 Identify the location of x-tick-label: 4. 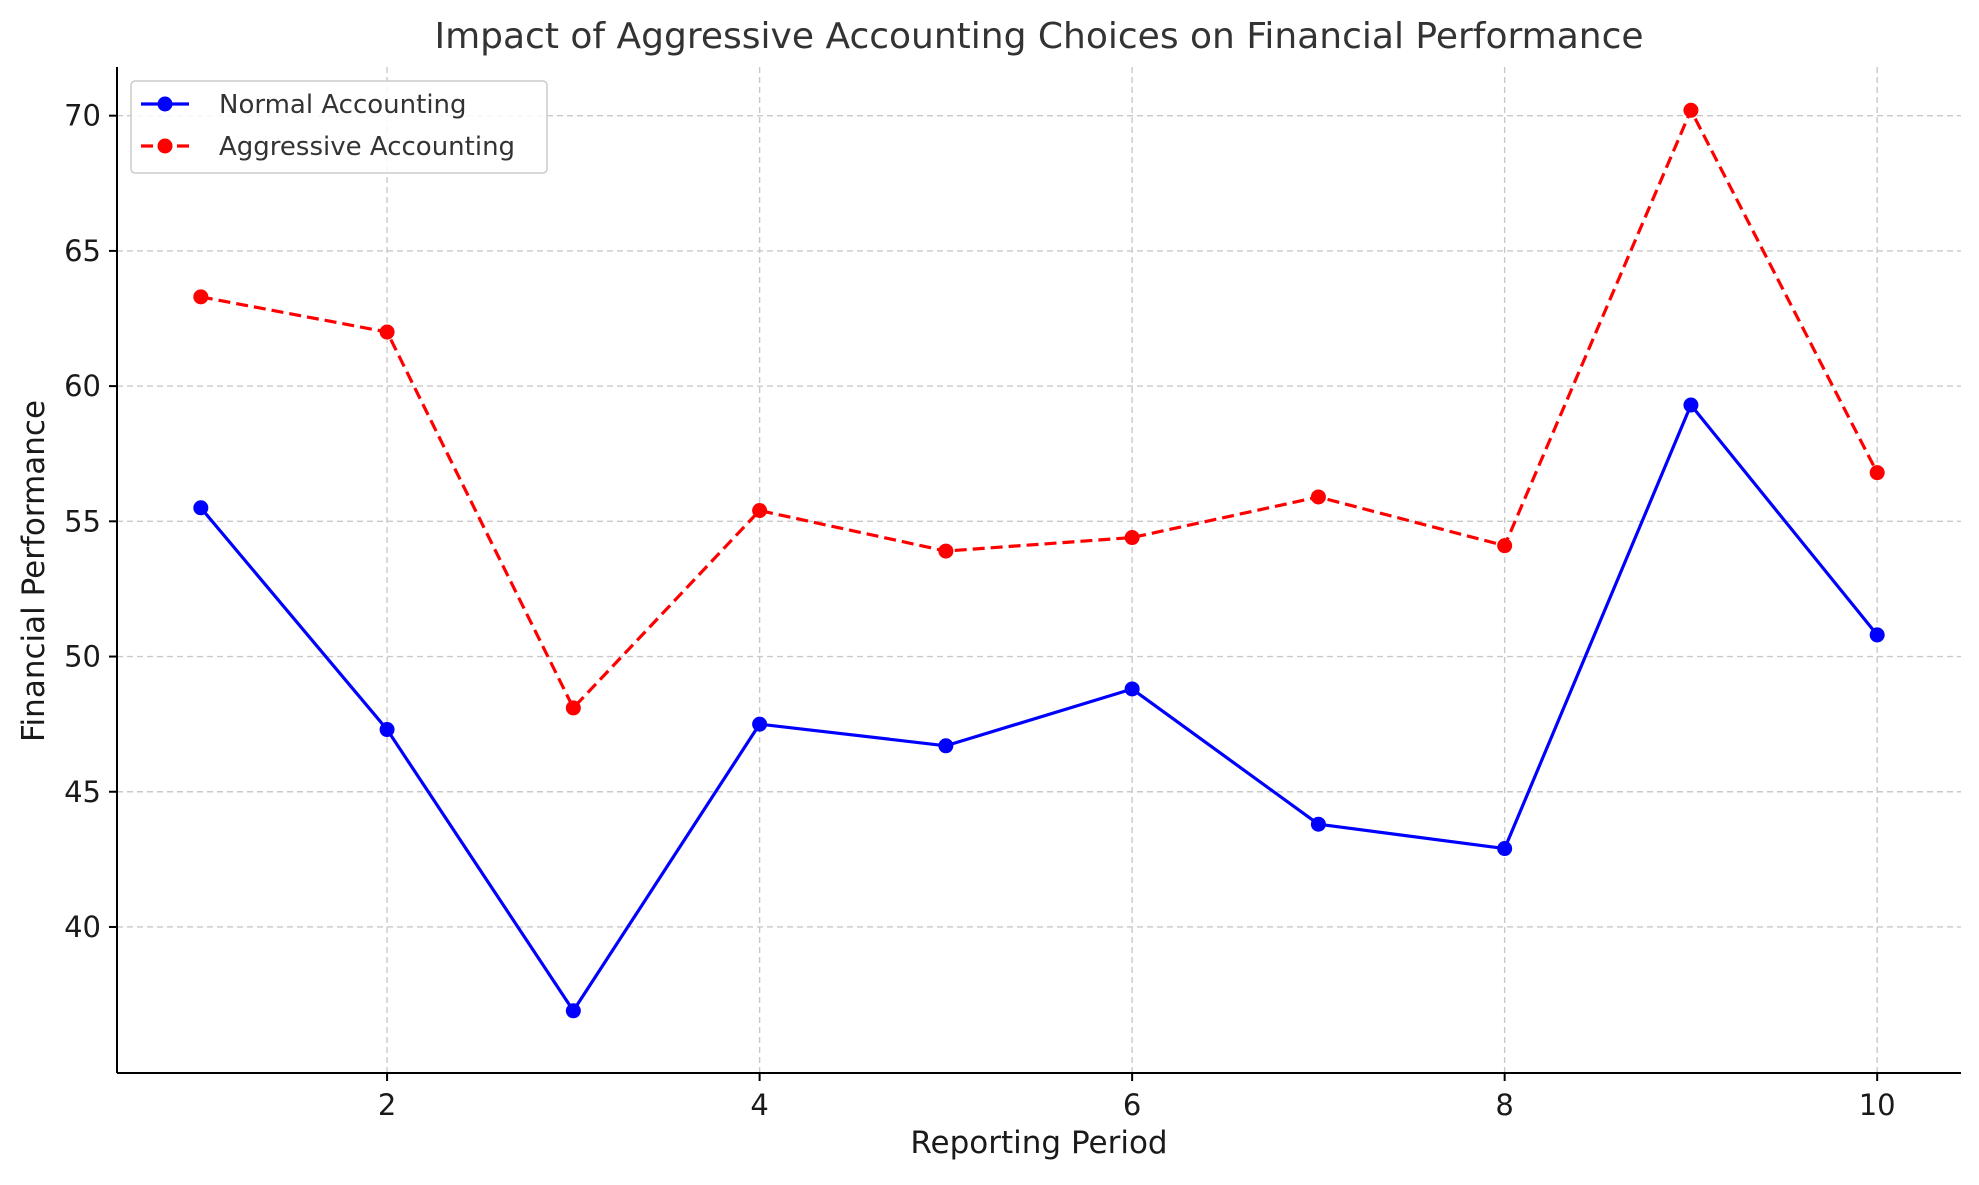
(759, 1105).